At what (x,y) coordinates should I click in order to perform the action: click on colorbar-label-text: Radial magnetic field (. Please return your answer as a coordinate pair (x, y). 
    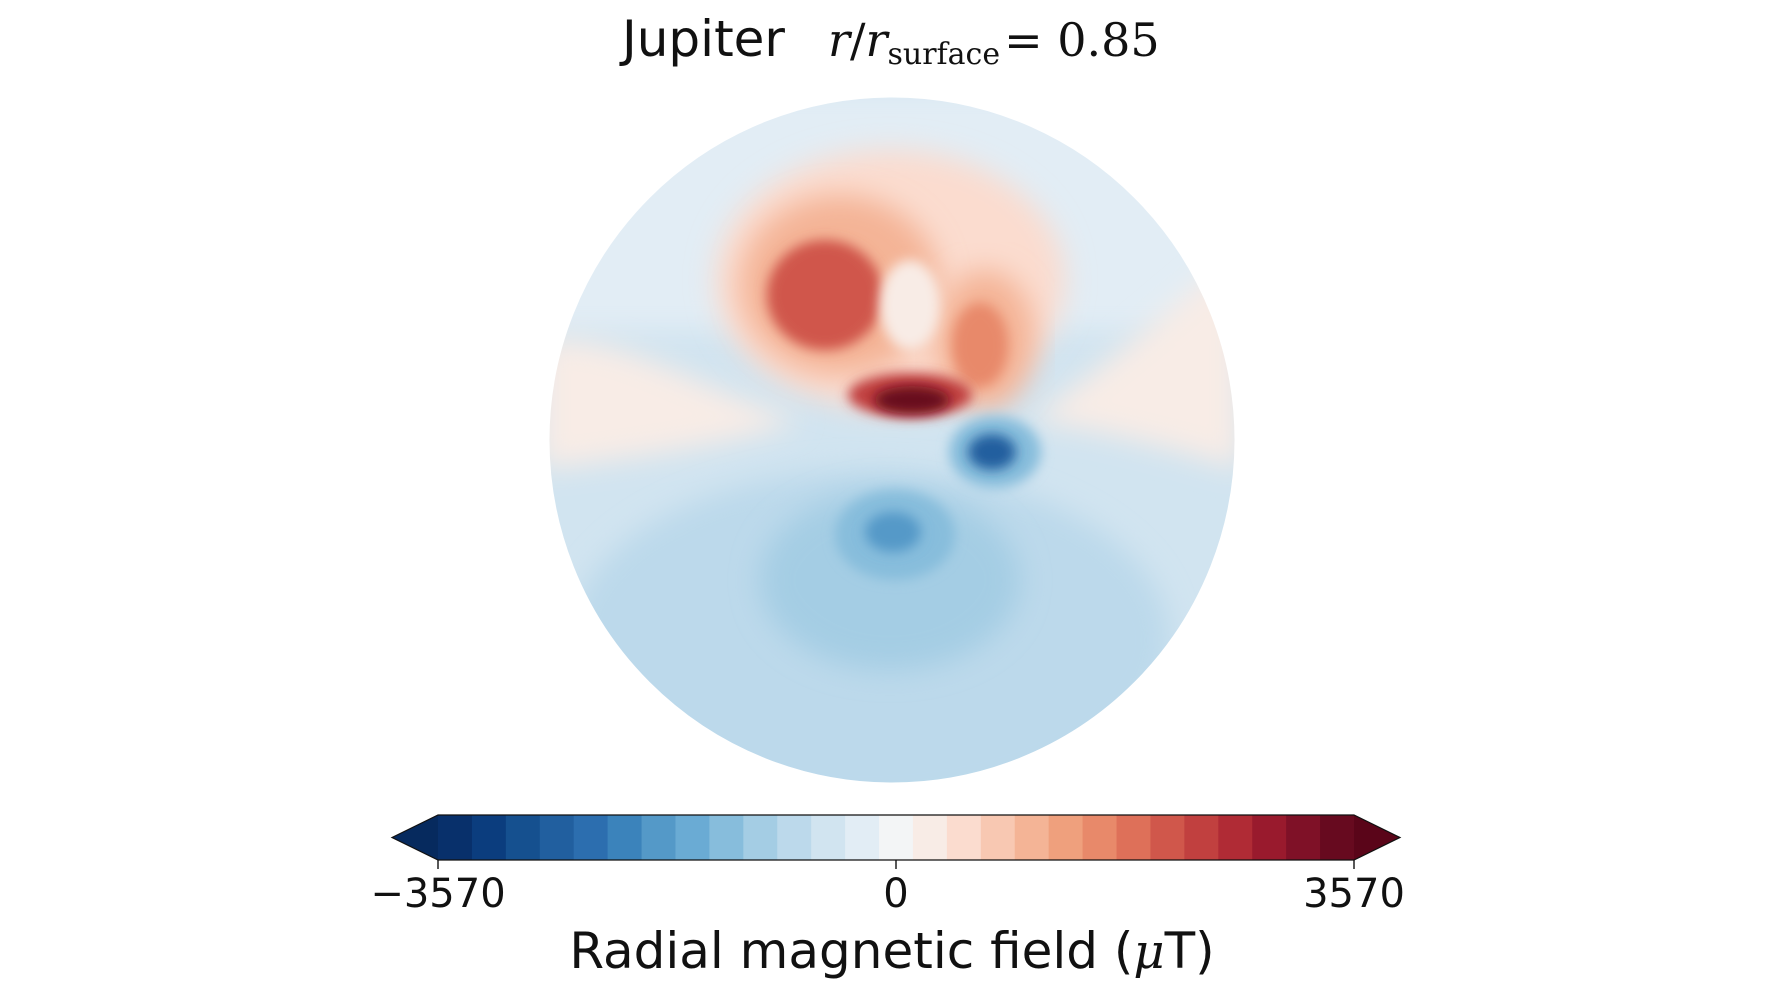
    Looking at the image, I should click on (851, 951).